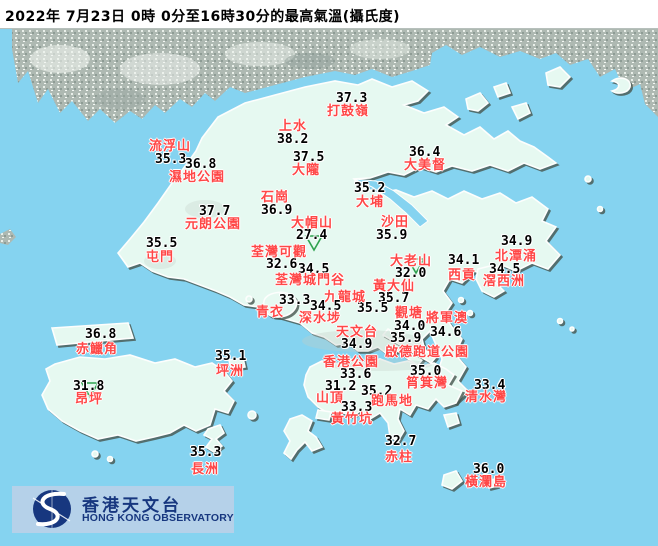 The width and height of the screenshot is (658, 546). What do you see at coordinates (132, 506) in the screenshot?
I see `hko-logo-chinese: 香港天文台` at bounding box center [132, 506].